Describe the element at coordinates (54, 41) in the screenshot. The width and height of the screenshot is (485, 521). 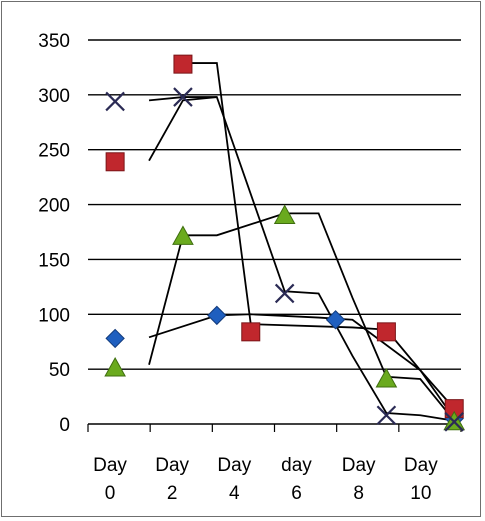
I see `y-tick-label: 350` at that location.